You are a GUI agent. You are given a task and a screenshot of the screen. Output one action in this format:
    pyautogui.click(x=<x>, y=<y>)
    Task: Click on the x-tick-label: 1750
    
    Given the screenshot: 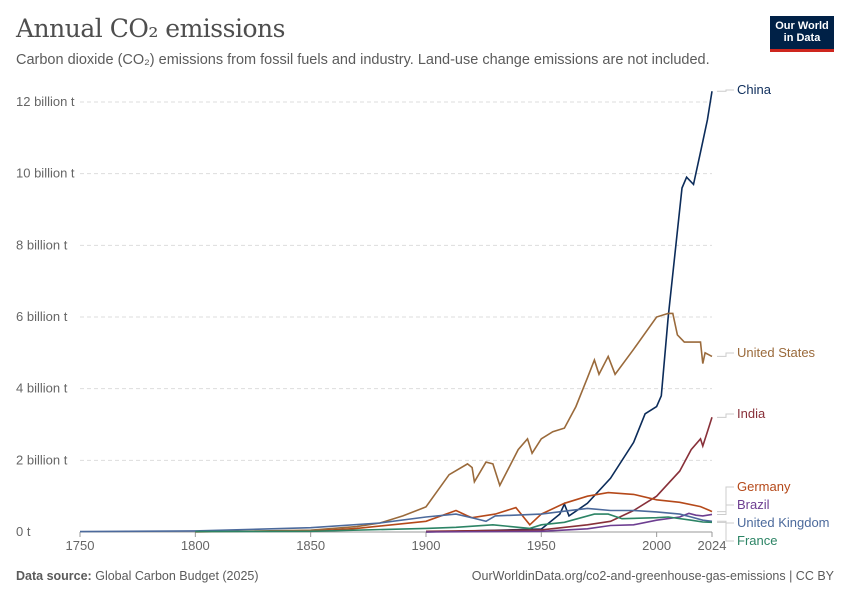 What is the action you would take?
    pyautogui.click(x=80, y=545)
    